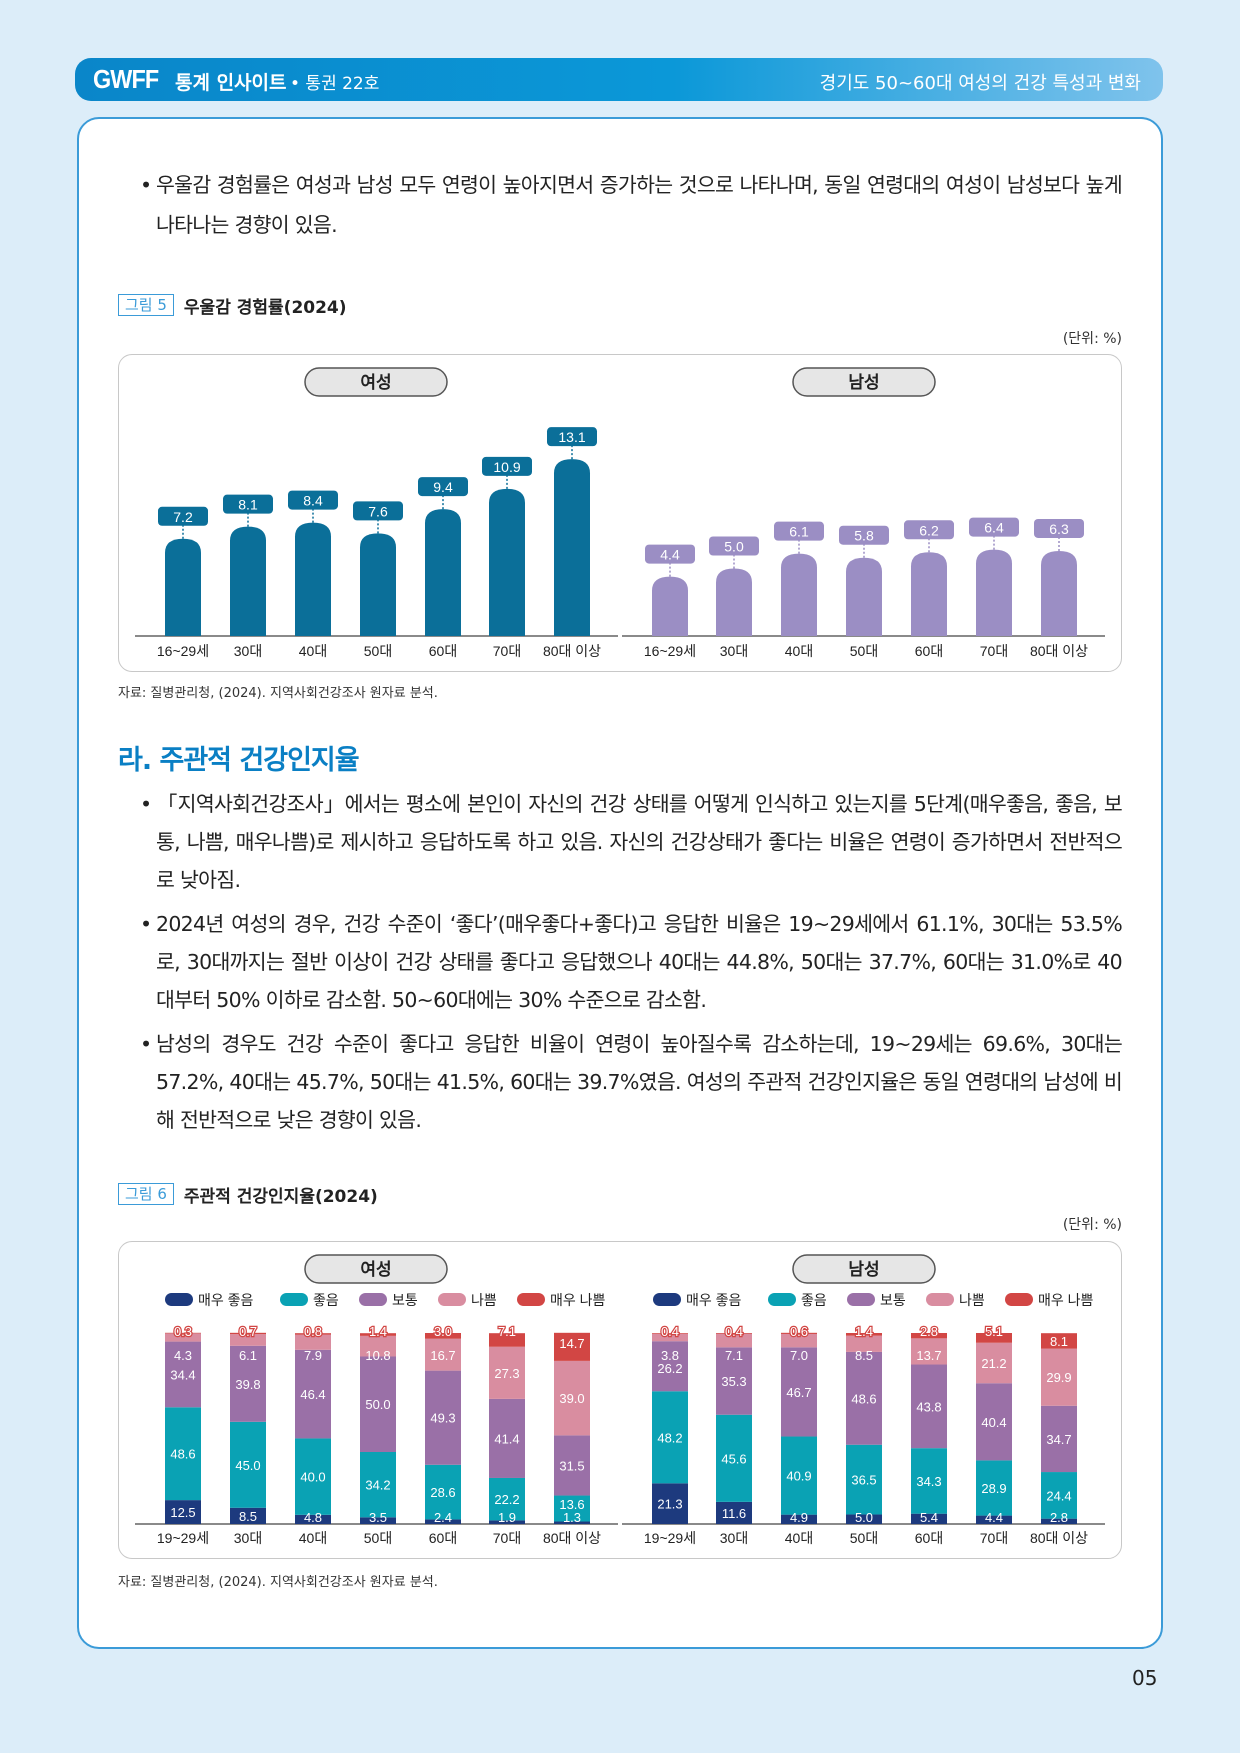  I want to click on x-tick-label: 16~29세, so click(670, 651).